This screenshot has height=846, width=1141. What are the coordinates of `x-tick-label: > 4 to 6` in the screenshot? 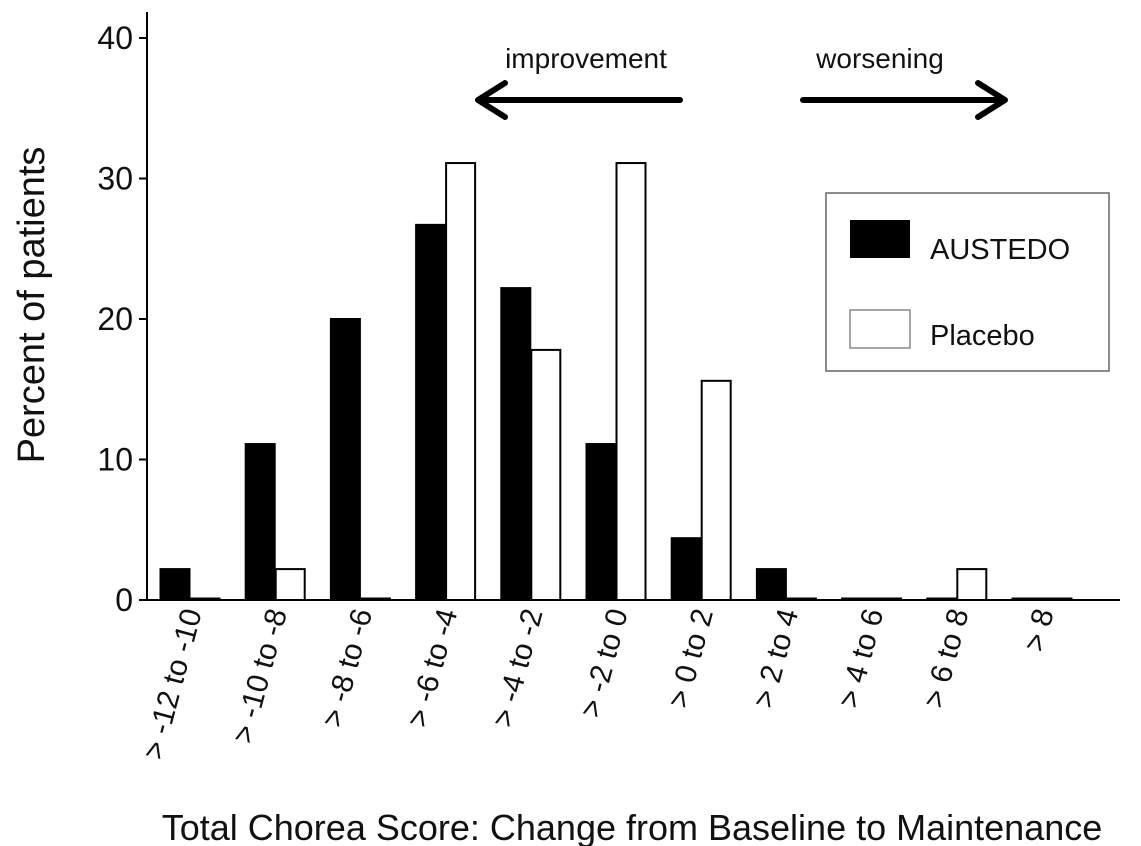 It's located at (861, 658).